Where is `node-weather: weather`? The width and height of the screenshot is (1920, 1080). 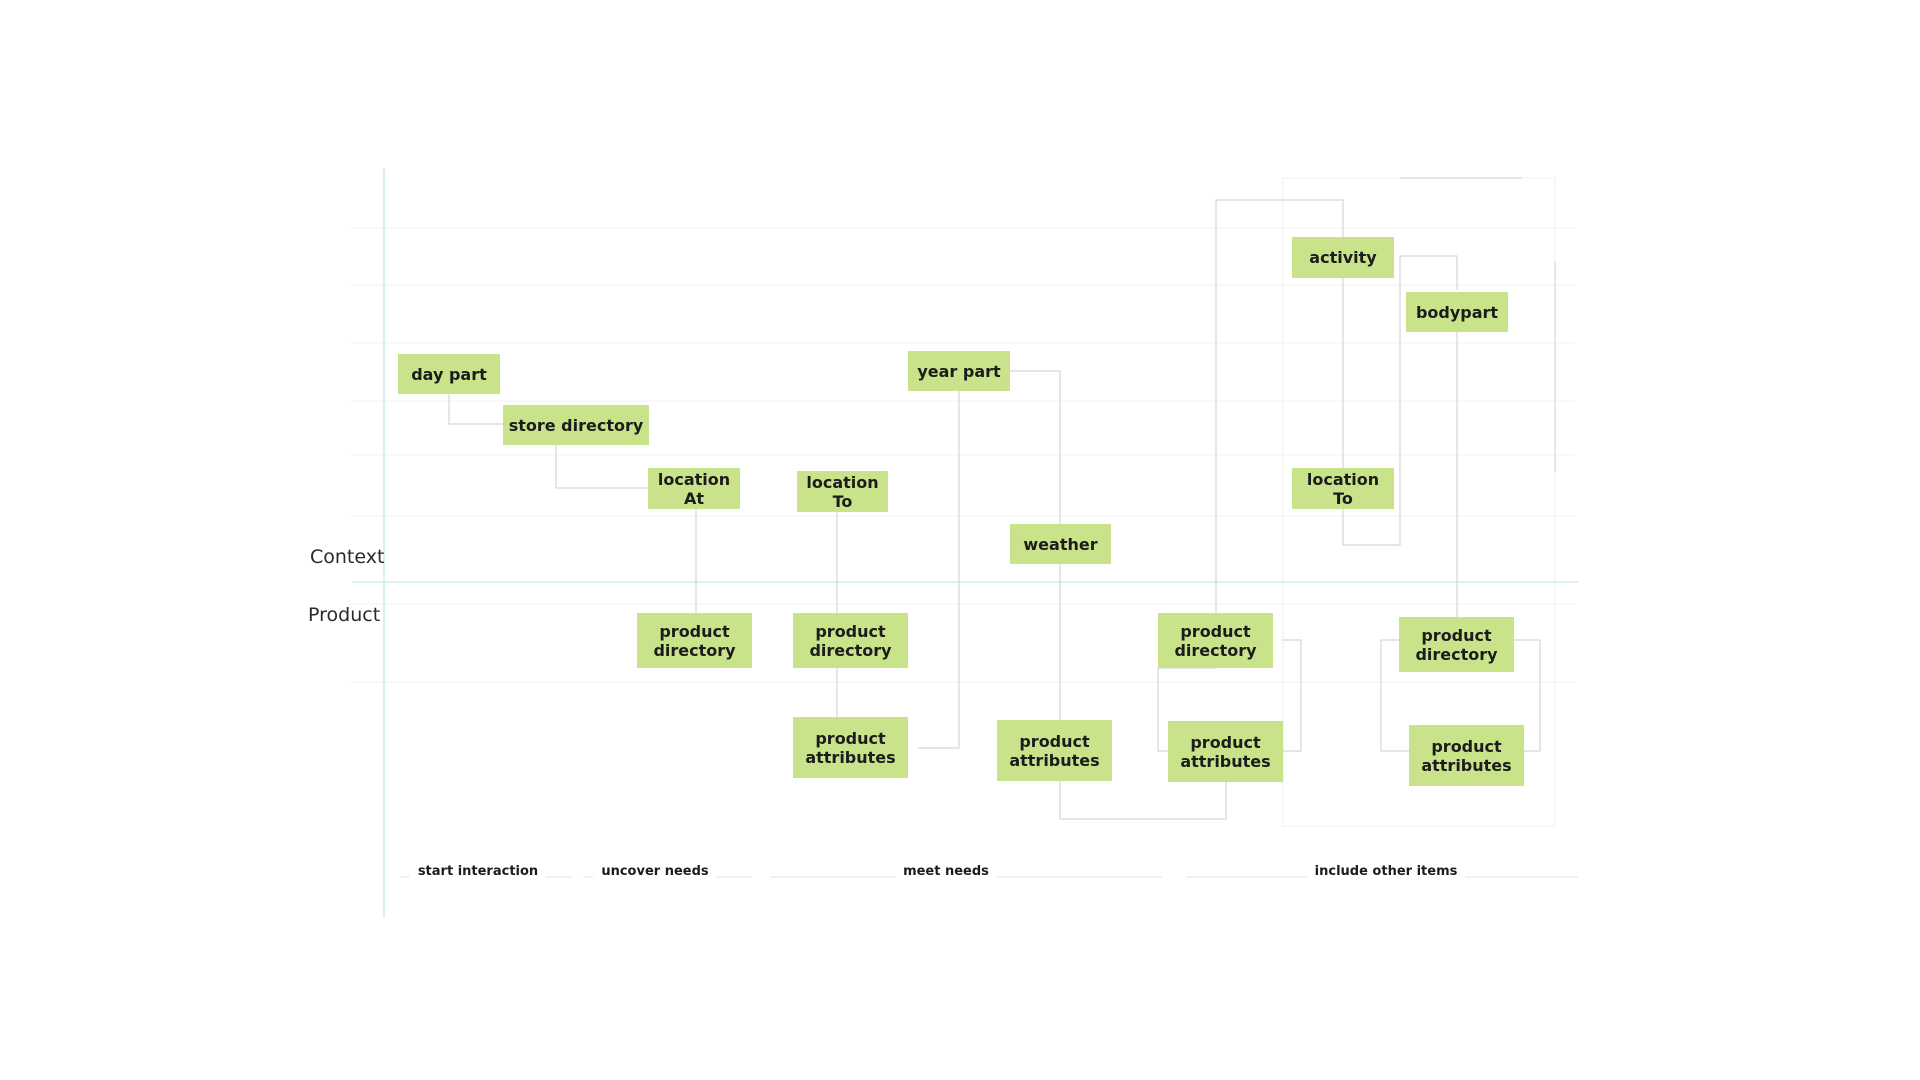
node-weather: weather is located at coordinates (1060, 544).